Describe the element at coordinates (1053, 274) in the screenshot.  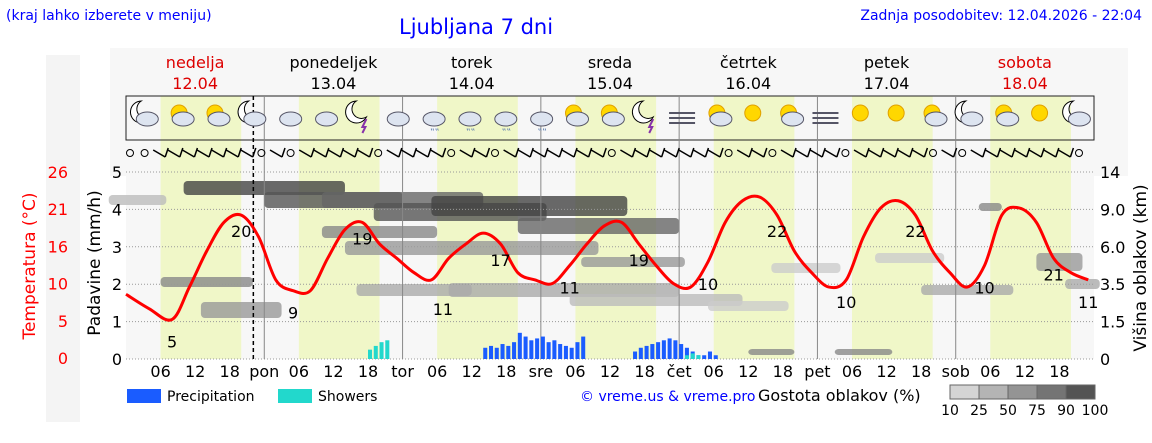
I see `temperature-label: 21` at that location.